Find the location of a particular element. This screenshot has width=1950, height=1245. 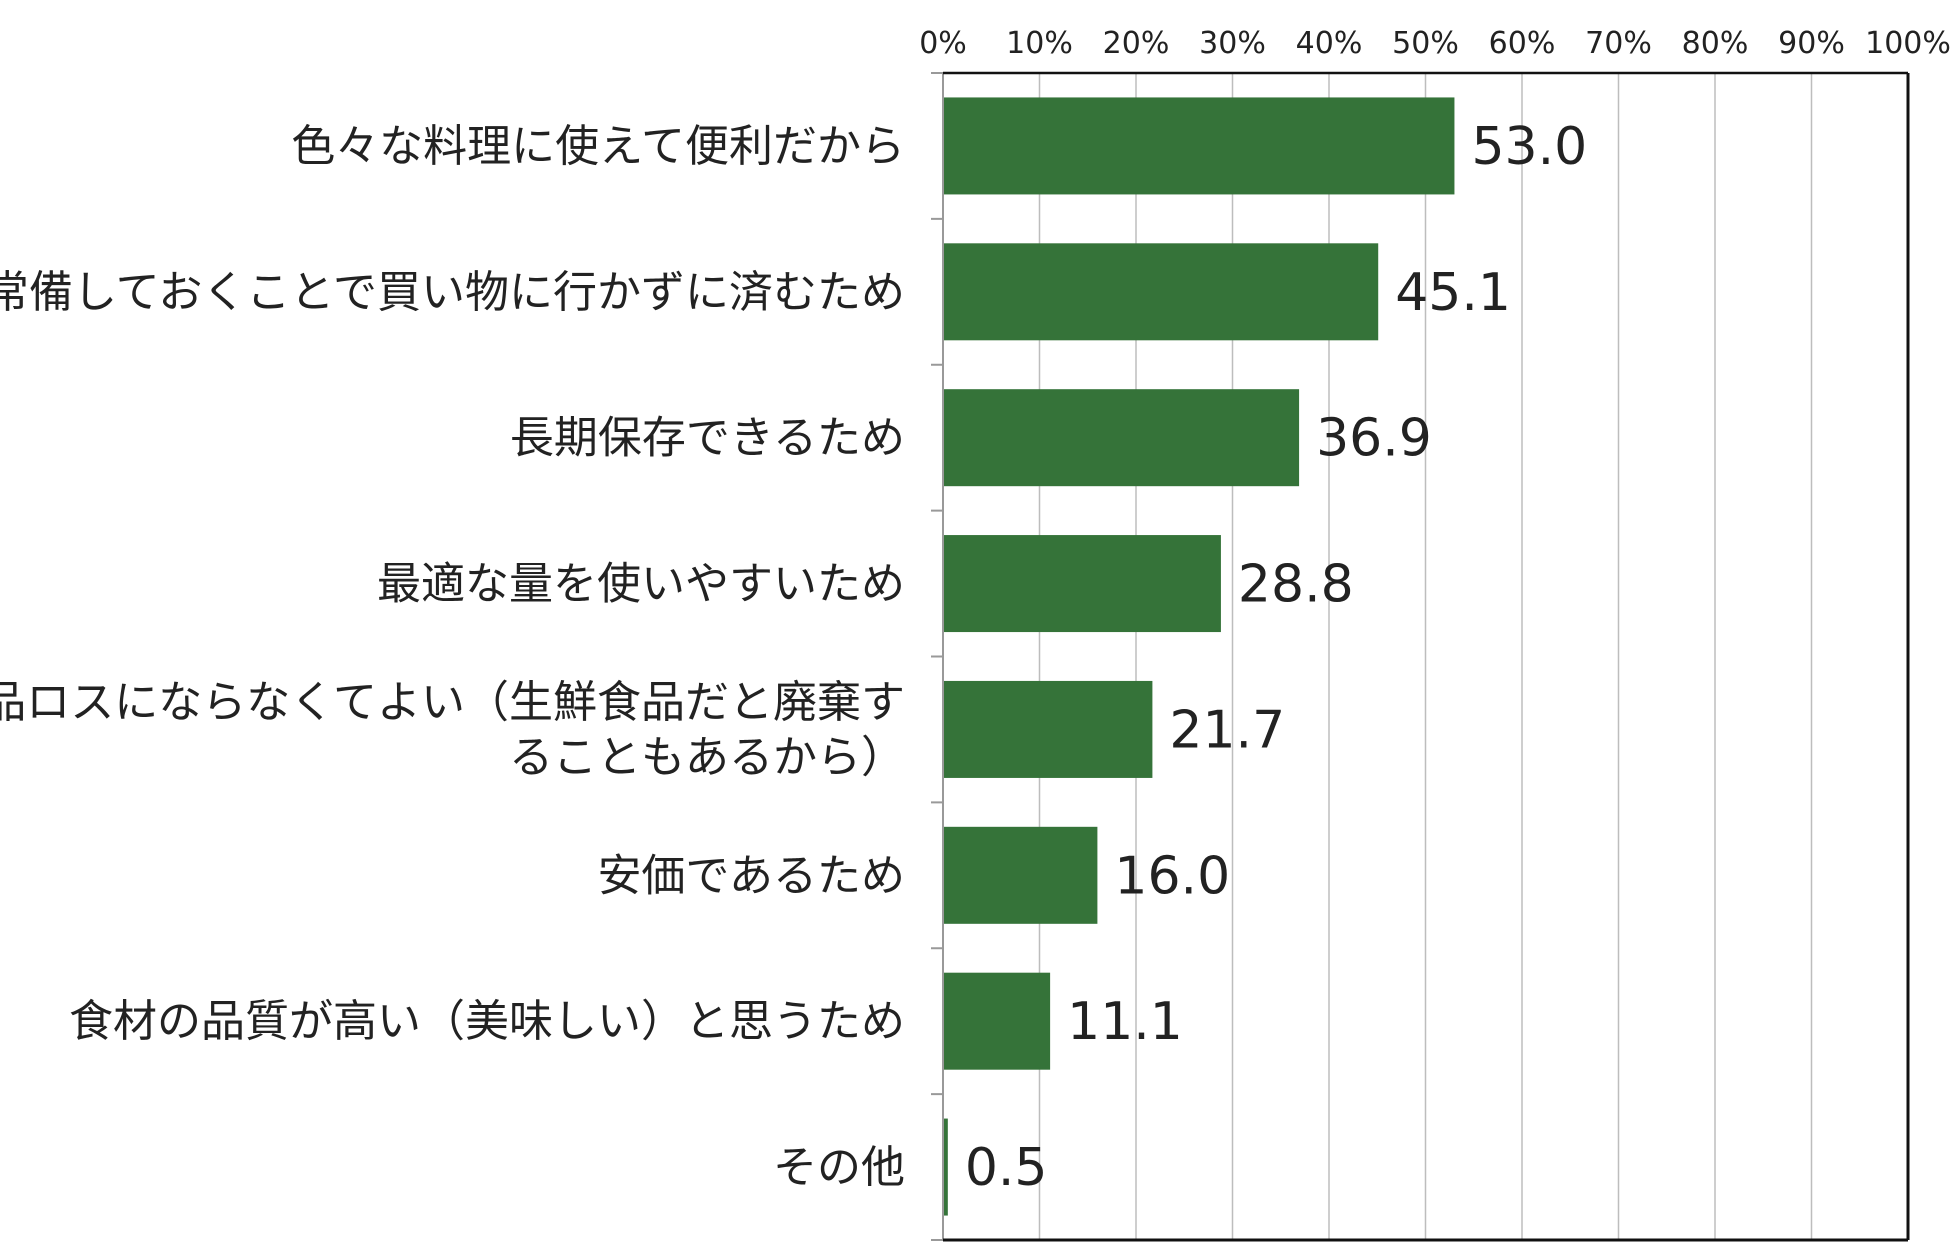

category-label-line: 色々な料理に使えて便利だから is located at coordinates (598, 146).